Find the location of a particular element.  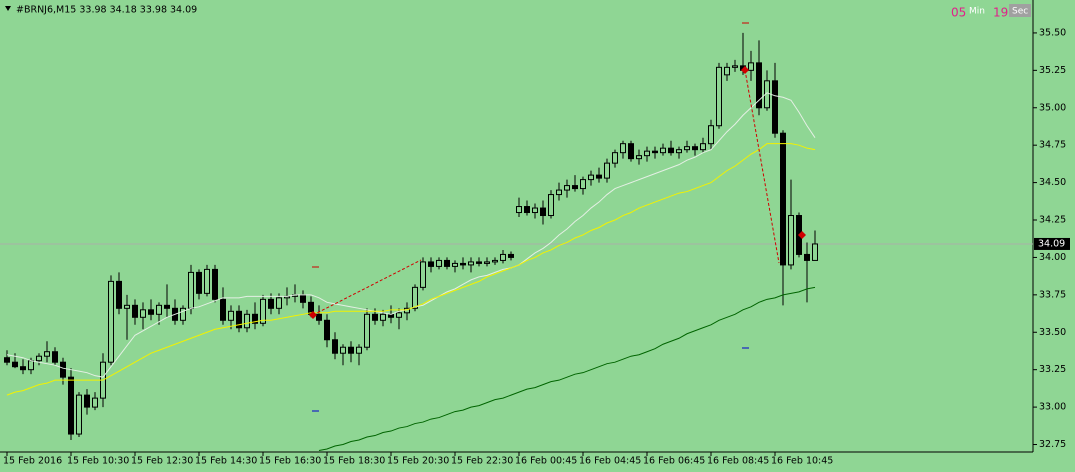

collapse-icon is located at coordinates (8, 8).